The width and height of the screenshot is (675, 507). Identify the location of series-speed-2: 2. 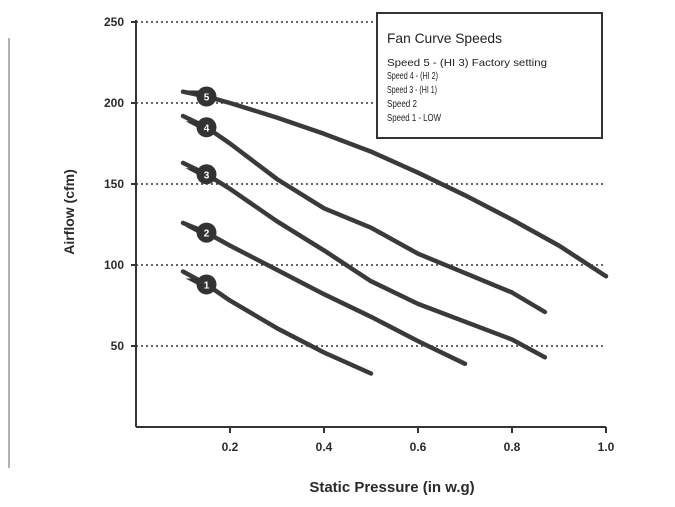
(324, 293).